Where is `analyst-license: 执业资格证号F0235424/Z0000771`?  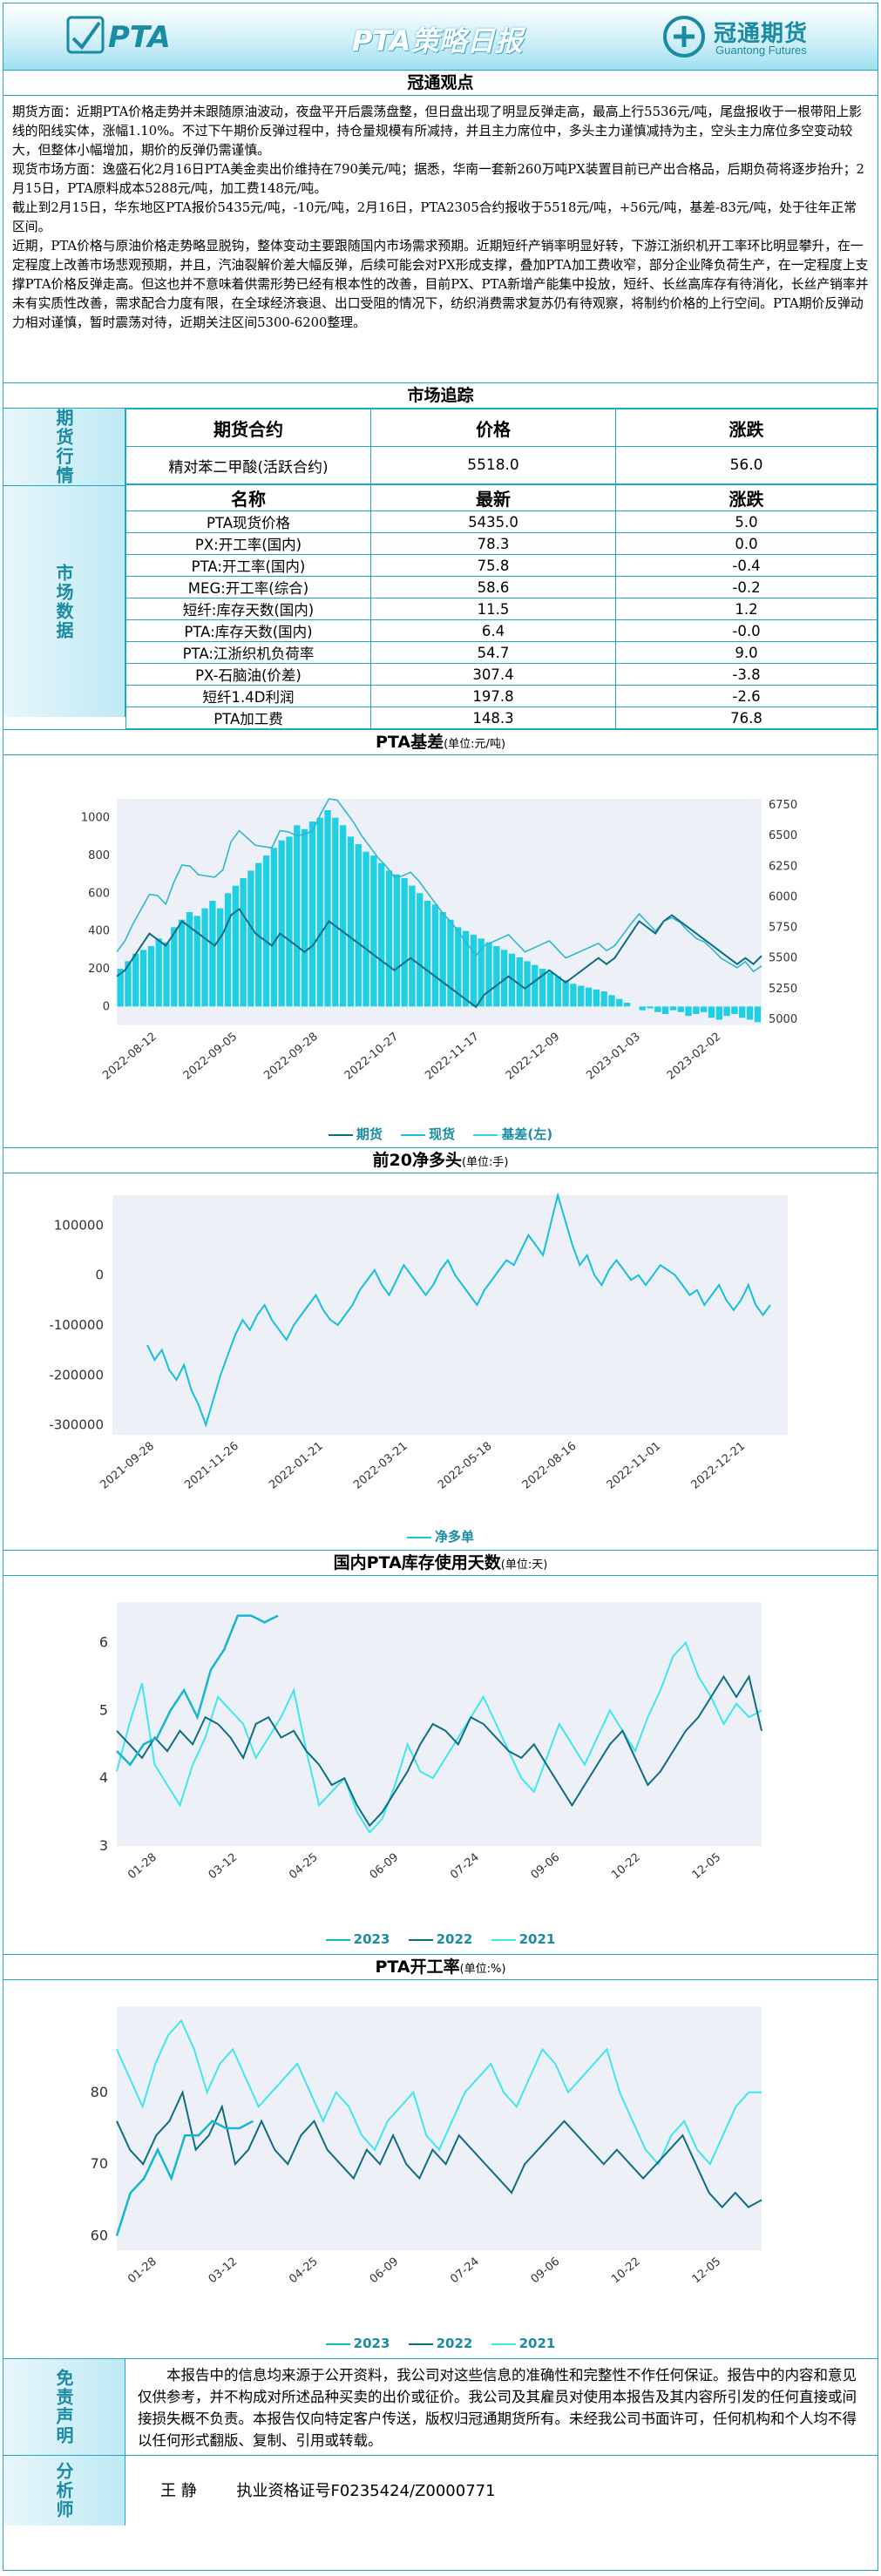 analyst-license: 执业资格证号F0235424/Z0000771 is located at coordinates (366, 2491).